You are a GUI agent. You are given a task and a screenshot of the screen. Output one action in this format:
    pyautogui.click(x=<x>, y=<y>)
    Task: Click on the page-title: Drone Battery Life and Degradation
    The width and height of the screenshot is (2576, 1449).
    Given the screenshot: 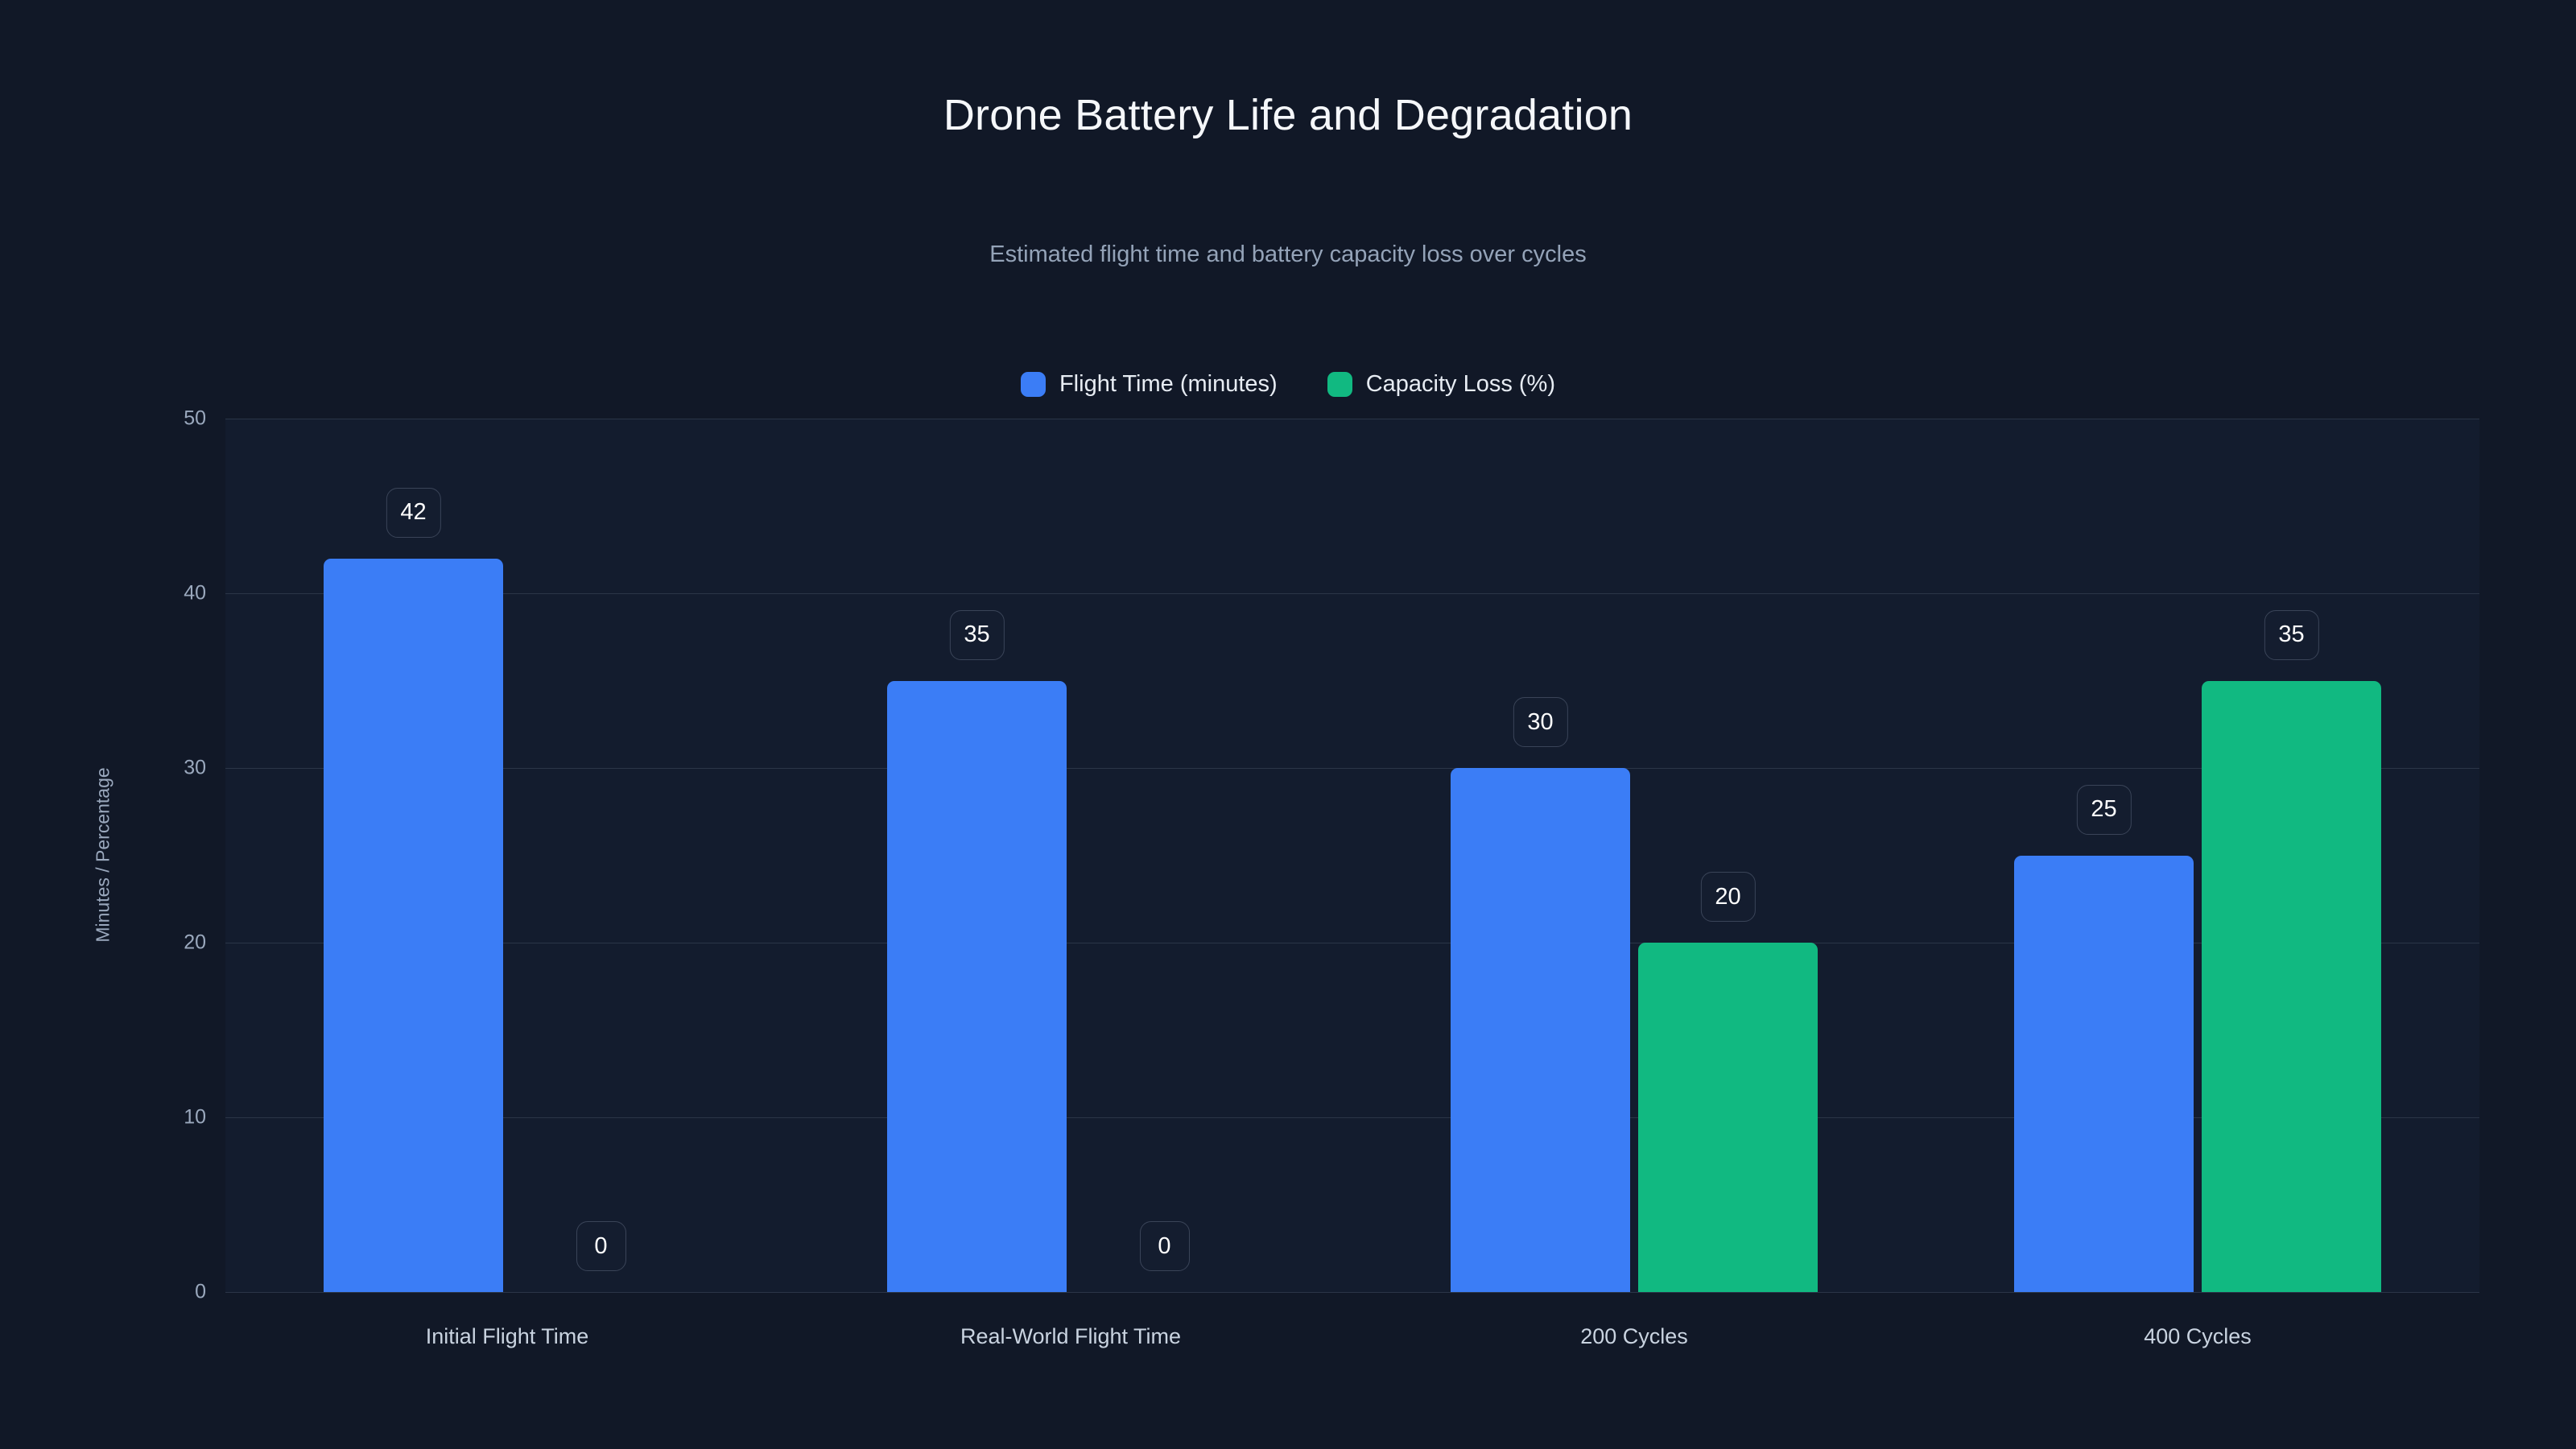 What is the action you would take?
    pyautogui.click(x=1288, y=115)
    